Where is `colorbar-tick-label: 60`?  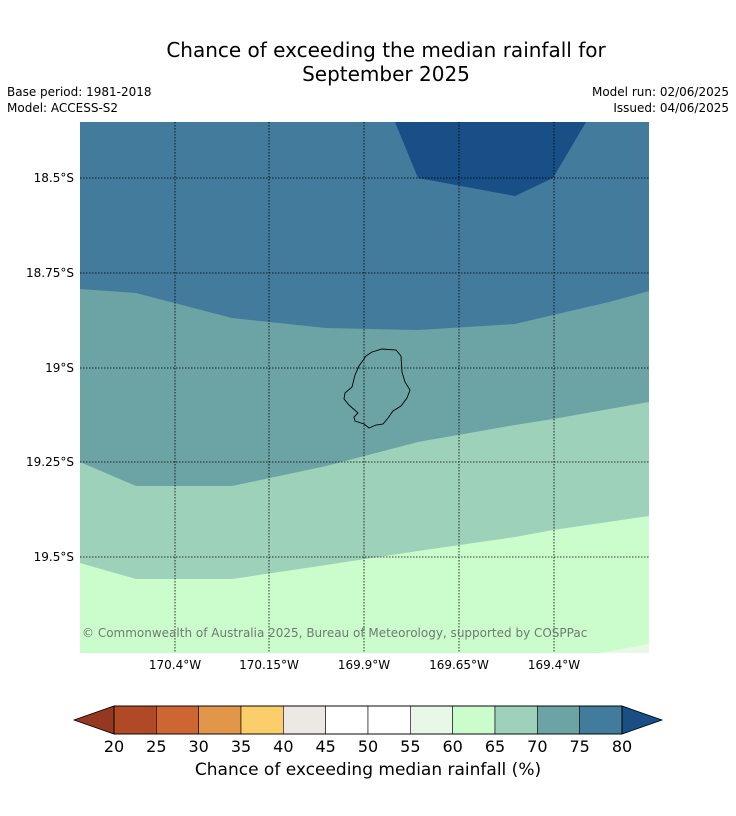 colorbar-tick-label: 60 is located at coordinates (452, 746).